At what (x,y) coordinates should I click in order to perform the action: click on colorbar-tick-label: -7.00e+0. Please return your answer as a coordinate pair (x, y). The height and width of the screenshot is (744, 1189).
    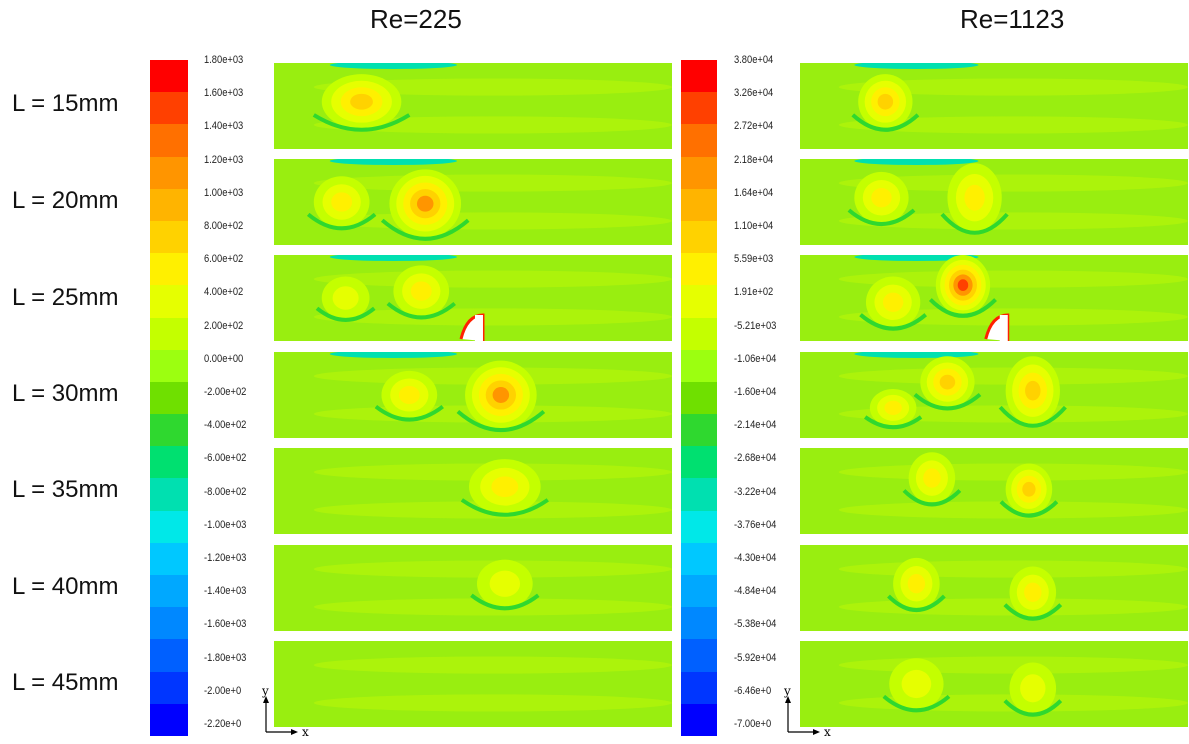
    Looking at the image, I should click on (753, 724).